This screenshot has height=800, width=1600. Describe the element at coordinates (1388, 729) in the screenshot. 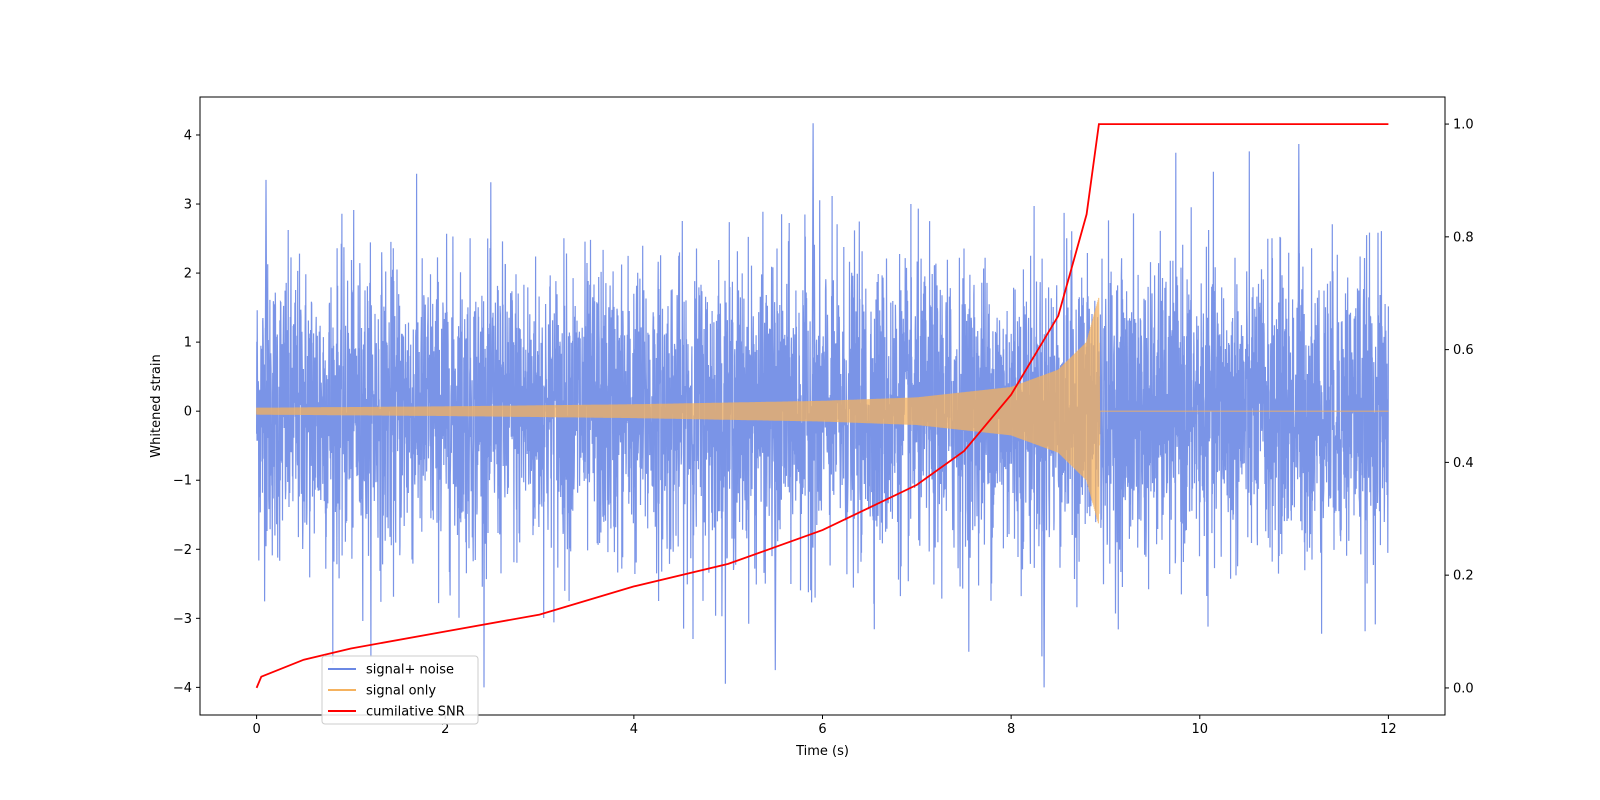

I see `x-tick-label: 12` at that location.